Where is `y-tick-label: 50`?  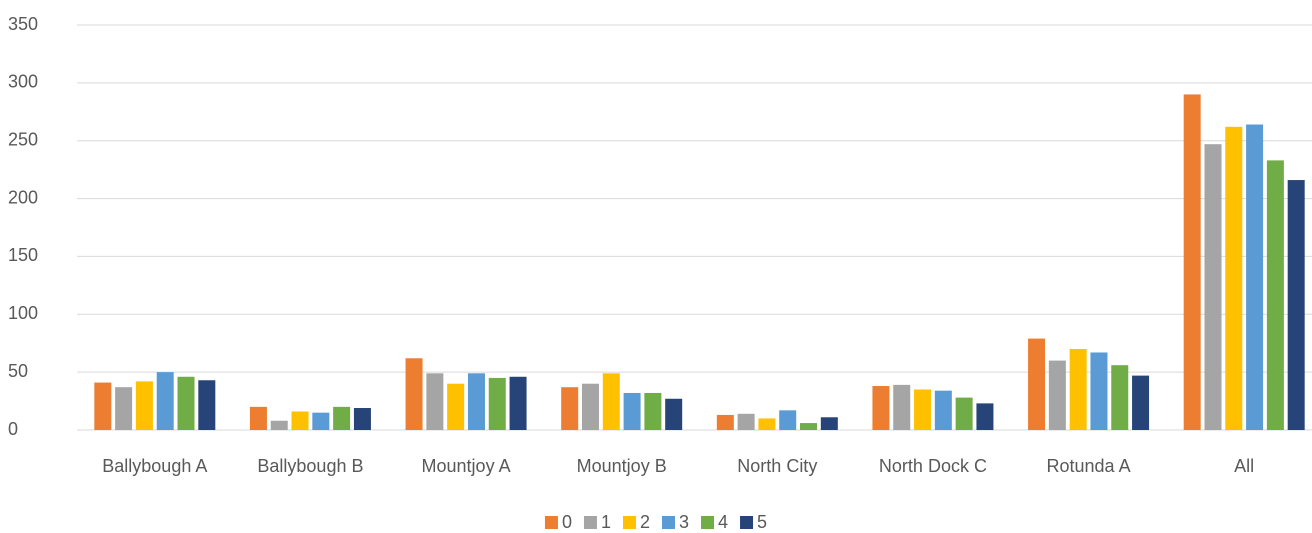
y-tick-label: 50 is located at coordinates (18, 371).